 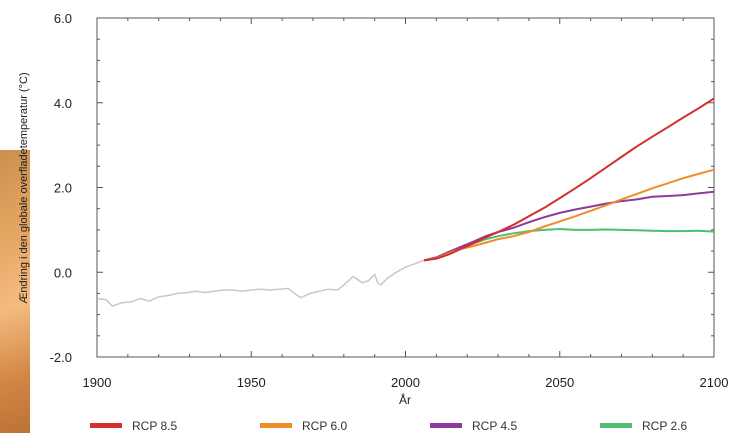 I want to click on y-tick-label: 2.0, so click(x=63, y=188).